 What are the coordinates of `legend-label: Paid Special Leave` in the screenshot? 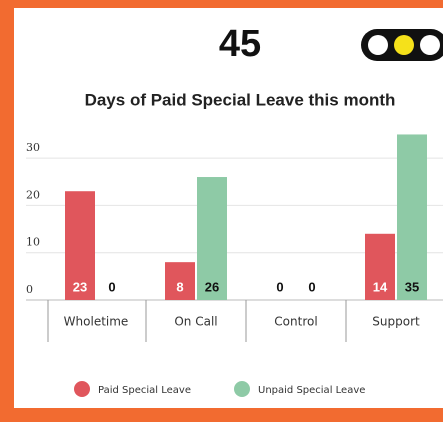 It's located at (144, 390).